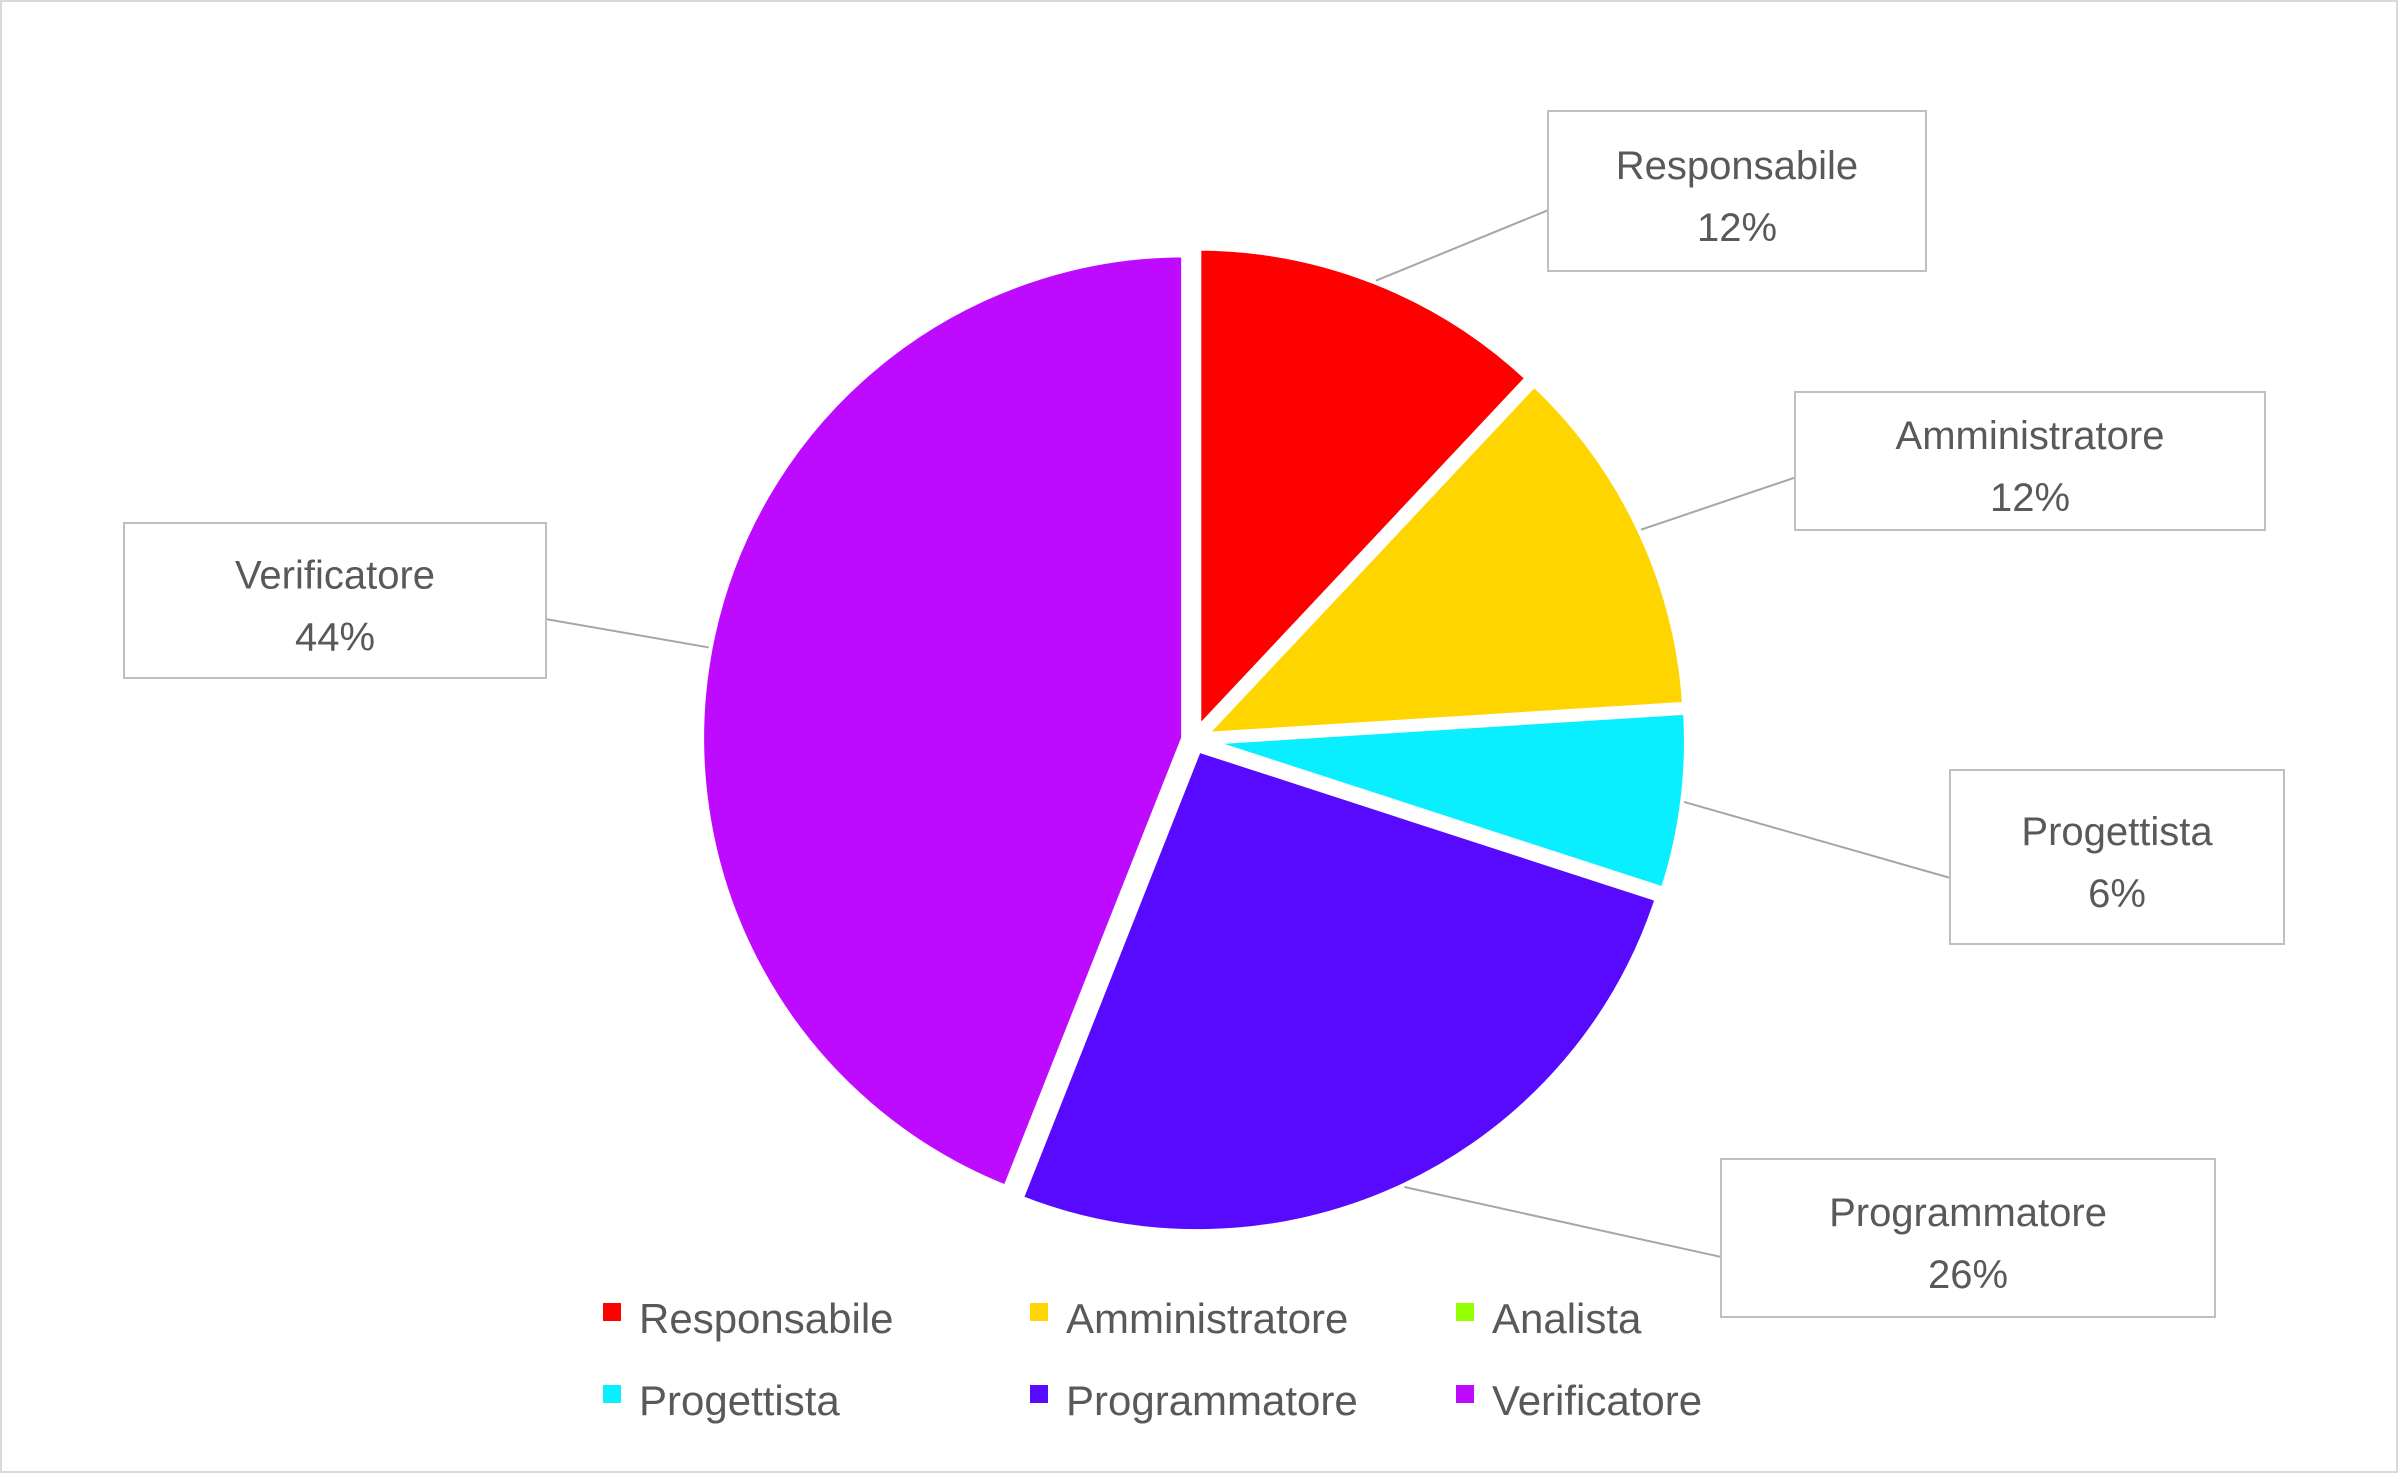 Image resolution: width=2398 pixels, height=1473 pixels. I want to click on pie-slice-programmatore, so click(1339, 991).